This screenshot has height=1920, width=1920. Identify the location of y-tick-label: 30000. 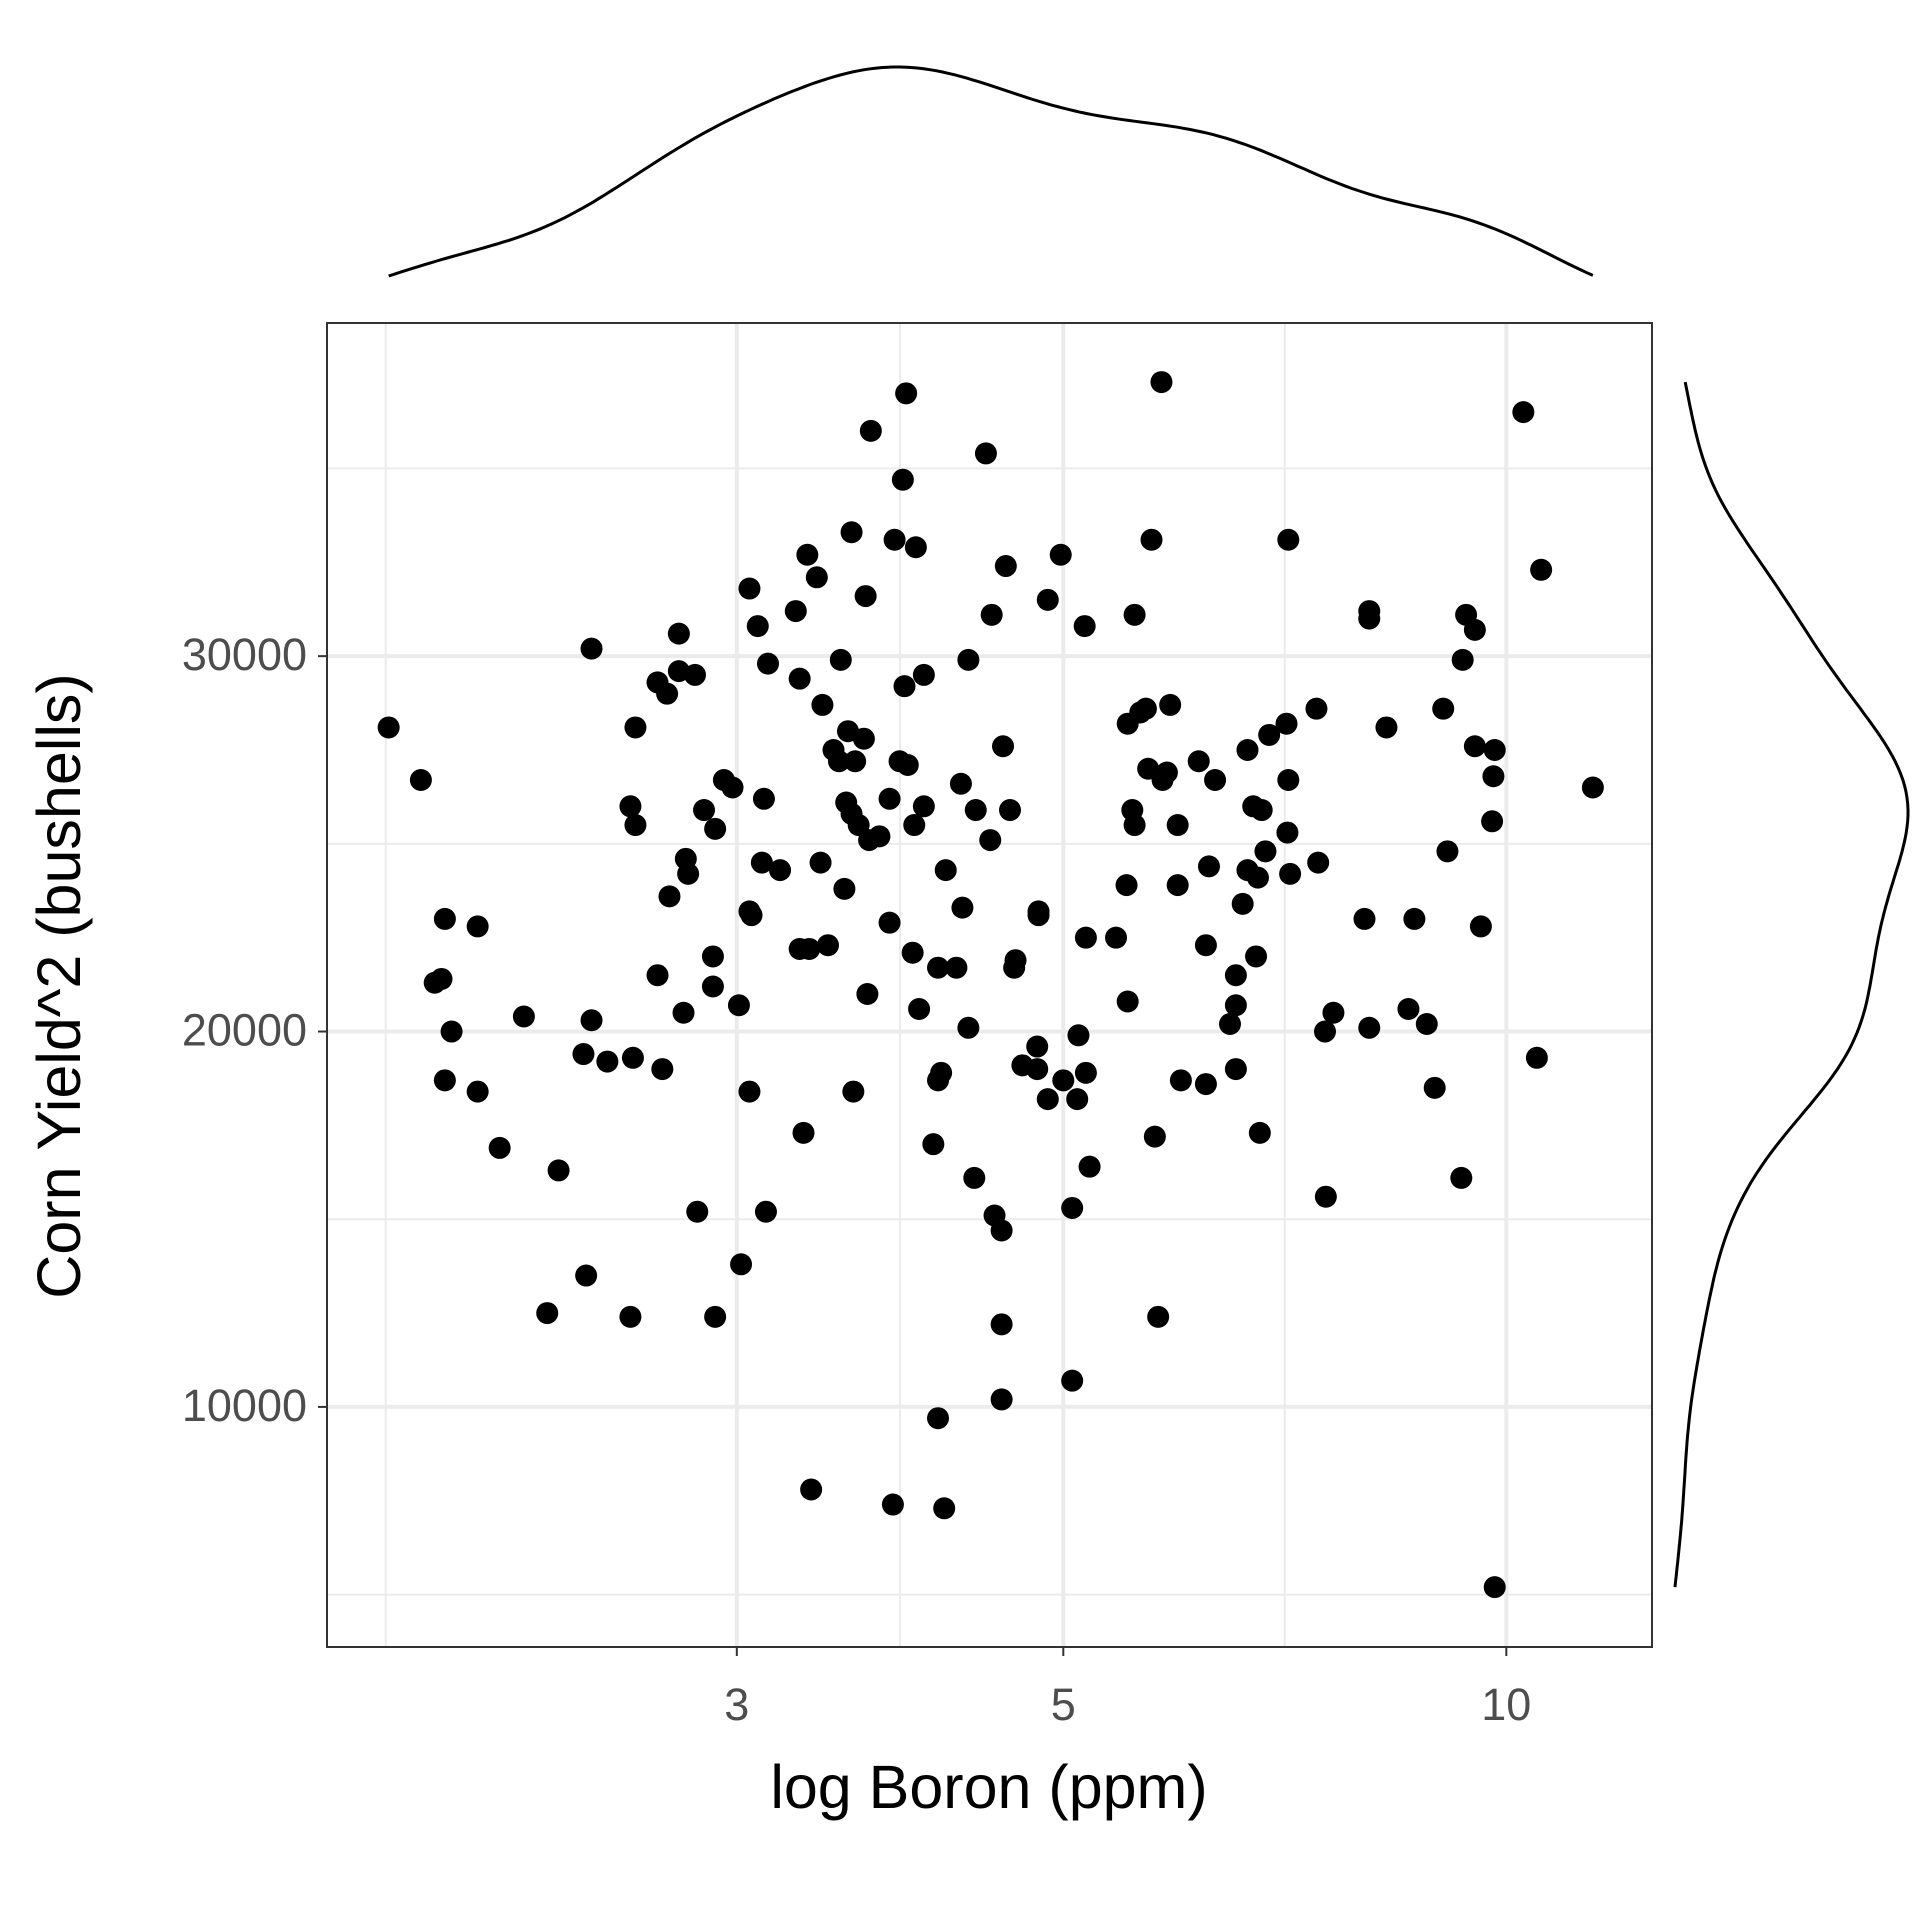
(244, 654).